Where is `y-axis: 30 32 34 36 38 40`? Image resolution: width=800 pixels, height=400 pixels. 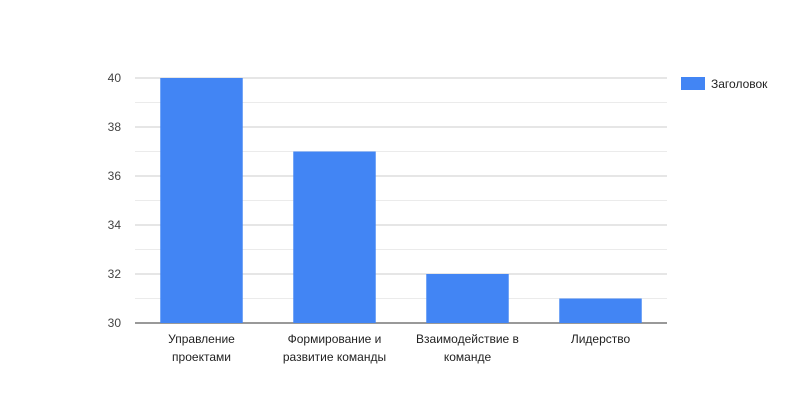 y-axis: 30 32 34 36 38 40 is located at coordinates (115, 200).